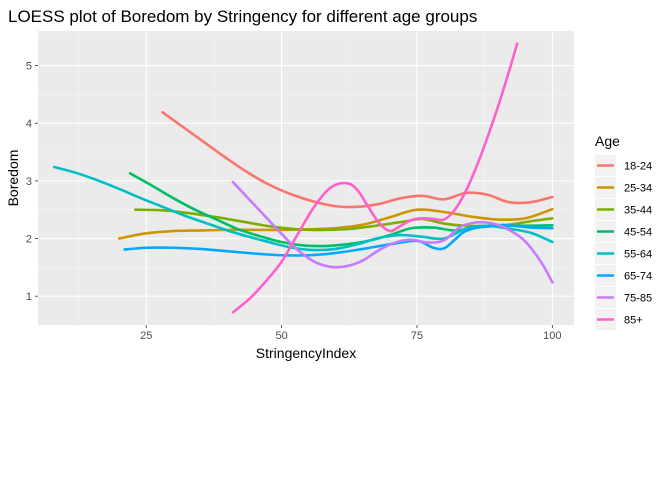 The height and width of the screenshot is (480, 672). I want to click on x-tick-label: 50, so click(282, 336).